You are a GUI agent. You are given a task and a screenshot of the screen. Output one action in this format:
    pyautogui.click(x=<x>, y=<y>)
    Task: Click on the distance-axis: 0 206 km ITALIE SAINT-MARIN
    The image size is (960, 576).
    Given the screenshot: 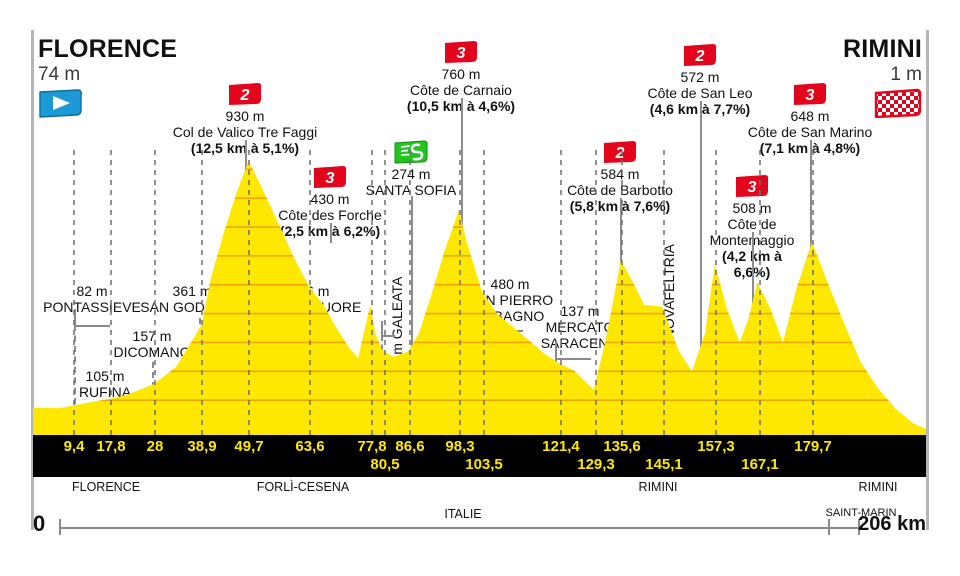 What is the action you would take?
    pyautogui.click(x=479, y=525)
    